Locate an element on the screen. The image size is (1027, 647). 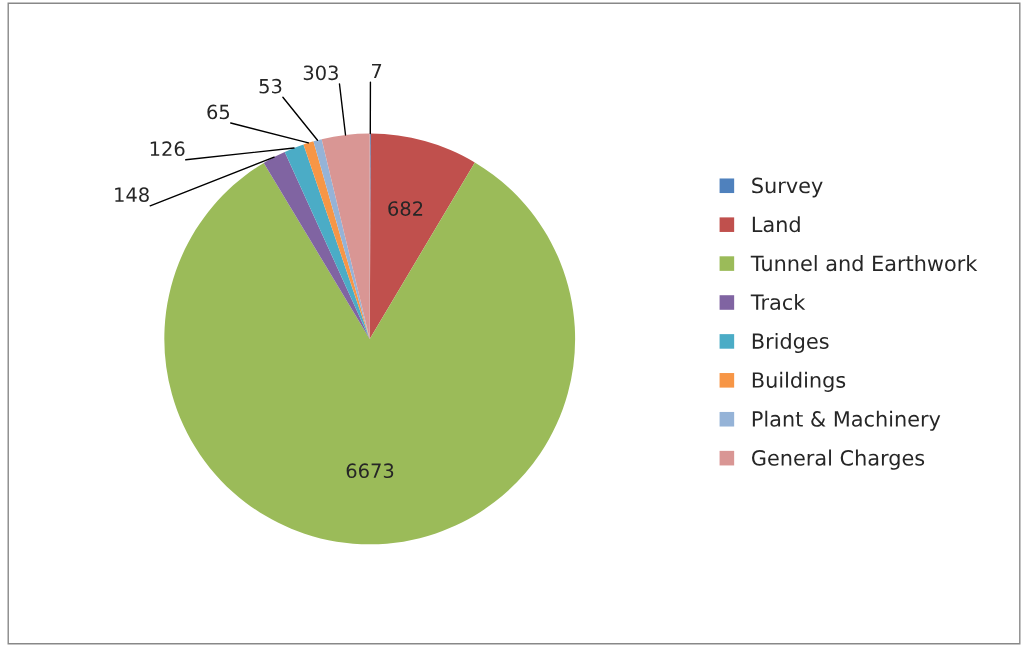
legend-label: Bridges is located at coordinates (790, 343).